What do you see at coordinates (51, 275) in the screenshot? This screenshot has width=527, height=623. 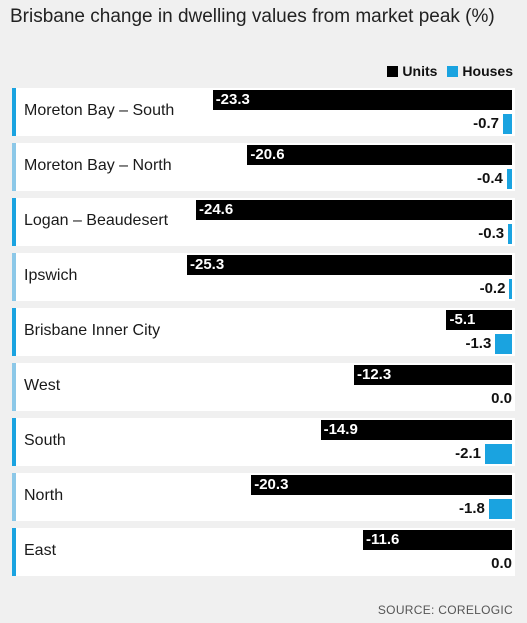 I see `category-label: Ipswich` at bounding box center [51, 275].